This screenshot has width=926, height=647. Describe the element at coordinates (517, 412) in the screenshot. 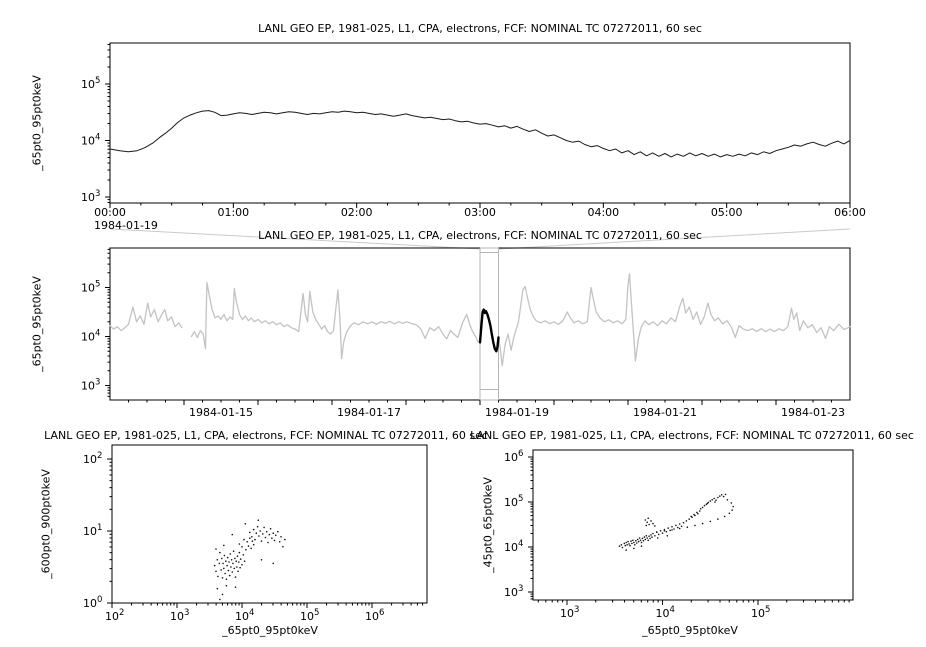

I see `date-tick-label: 1984-01-19` at that location.